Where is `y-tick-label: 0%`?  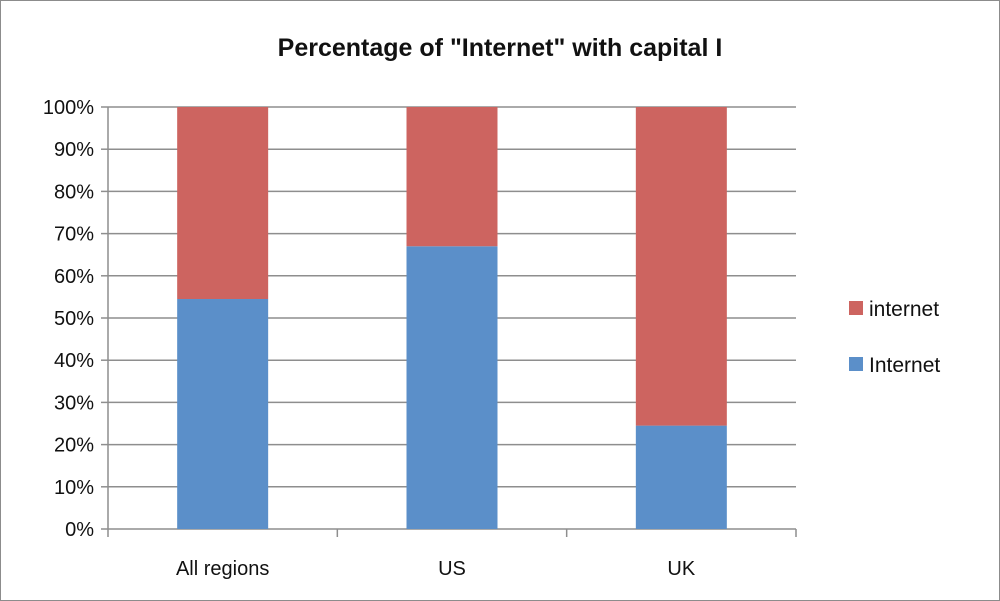 y-tick-label: 0% is located at coordinates (79, 530).